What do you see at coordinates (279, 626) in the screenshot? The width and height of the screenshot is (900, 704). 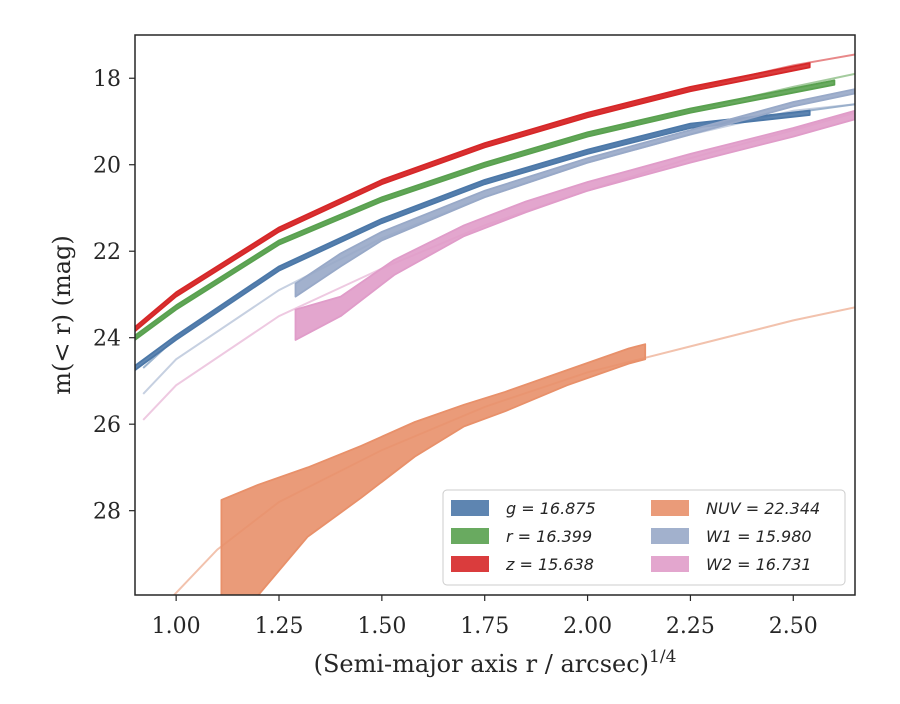 I see `x-tick-label: 1.25` at bounding box center [279, 626].